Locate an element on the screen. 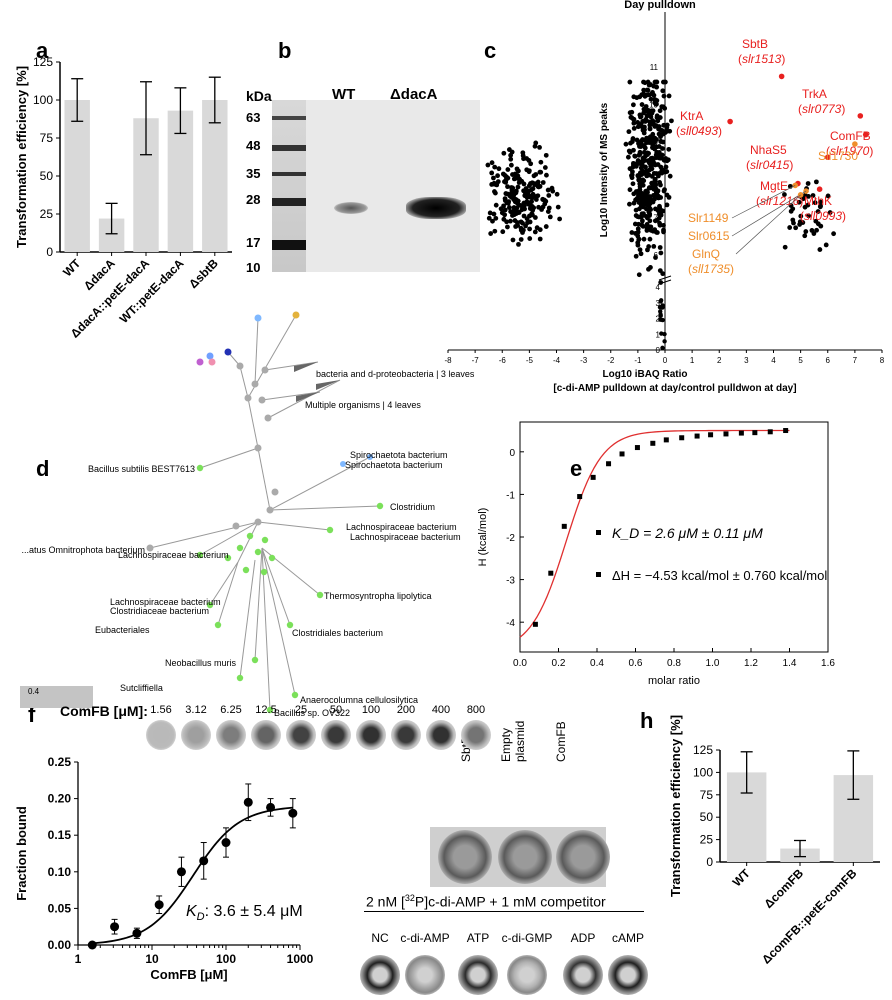 This screenshot has width=892, height=1000. top-spot is located at coordinates (525, 857).